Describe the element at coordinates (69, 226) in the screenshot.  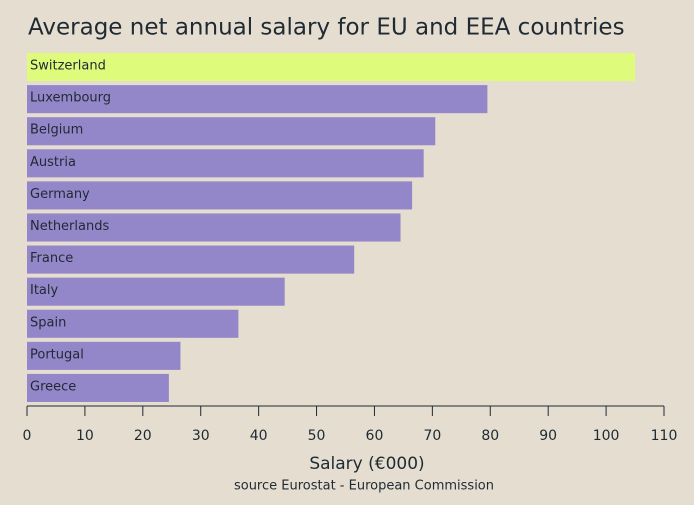
I see `category-label: Netherlands` at that location.